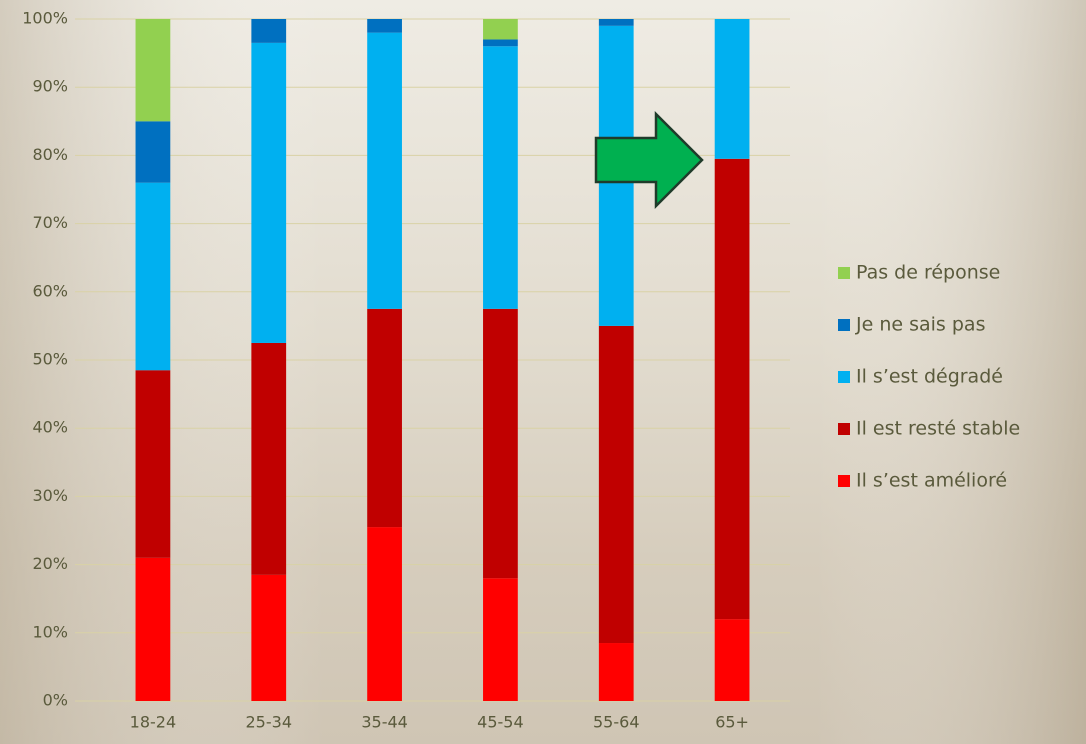 The image size is (1086, 744). What do you see at coordinates (616, 722) in the screenshot?
I see `x-tick-label: 55-64` at bounding box center [616, 722].